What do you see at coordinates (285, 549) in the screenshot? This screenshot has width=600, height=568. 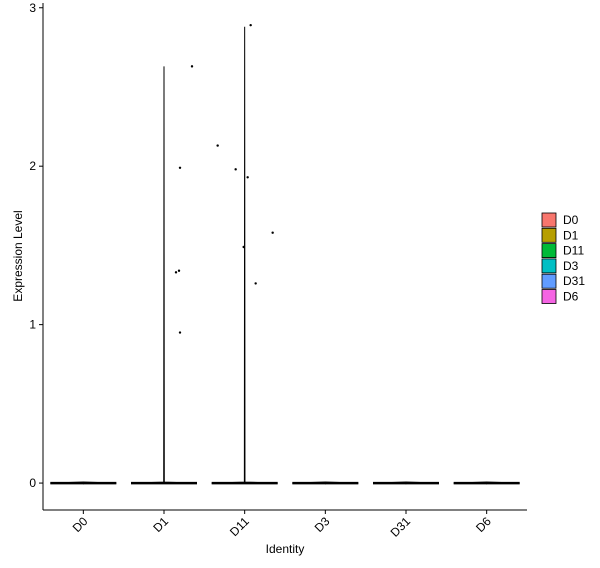 I see `x-axis-label: Identity` at bounding box center [285, 549].